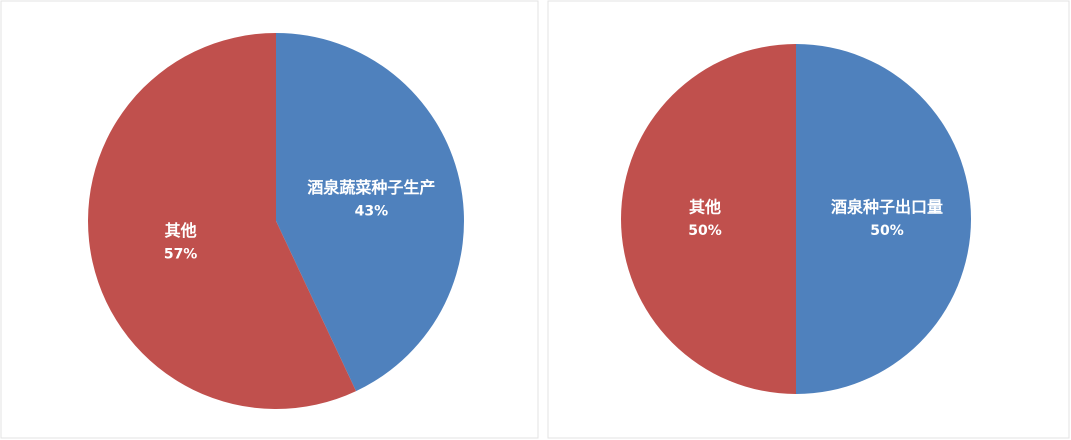 The width and height of the screenshot is (1071, 440). What do you see at coordinates (371, 187) in the screenshot?
I see `slice-label: 酒泉蔬菜种子生产` at bounding box center [371, 187].